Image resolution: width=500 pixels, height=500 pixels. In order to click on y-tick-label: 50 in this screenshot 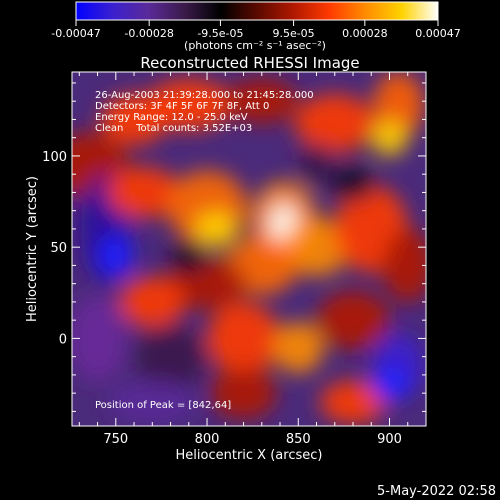, I will do `click(58, 248)`.